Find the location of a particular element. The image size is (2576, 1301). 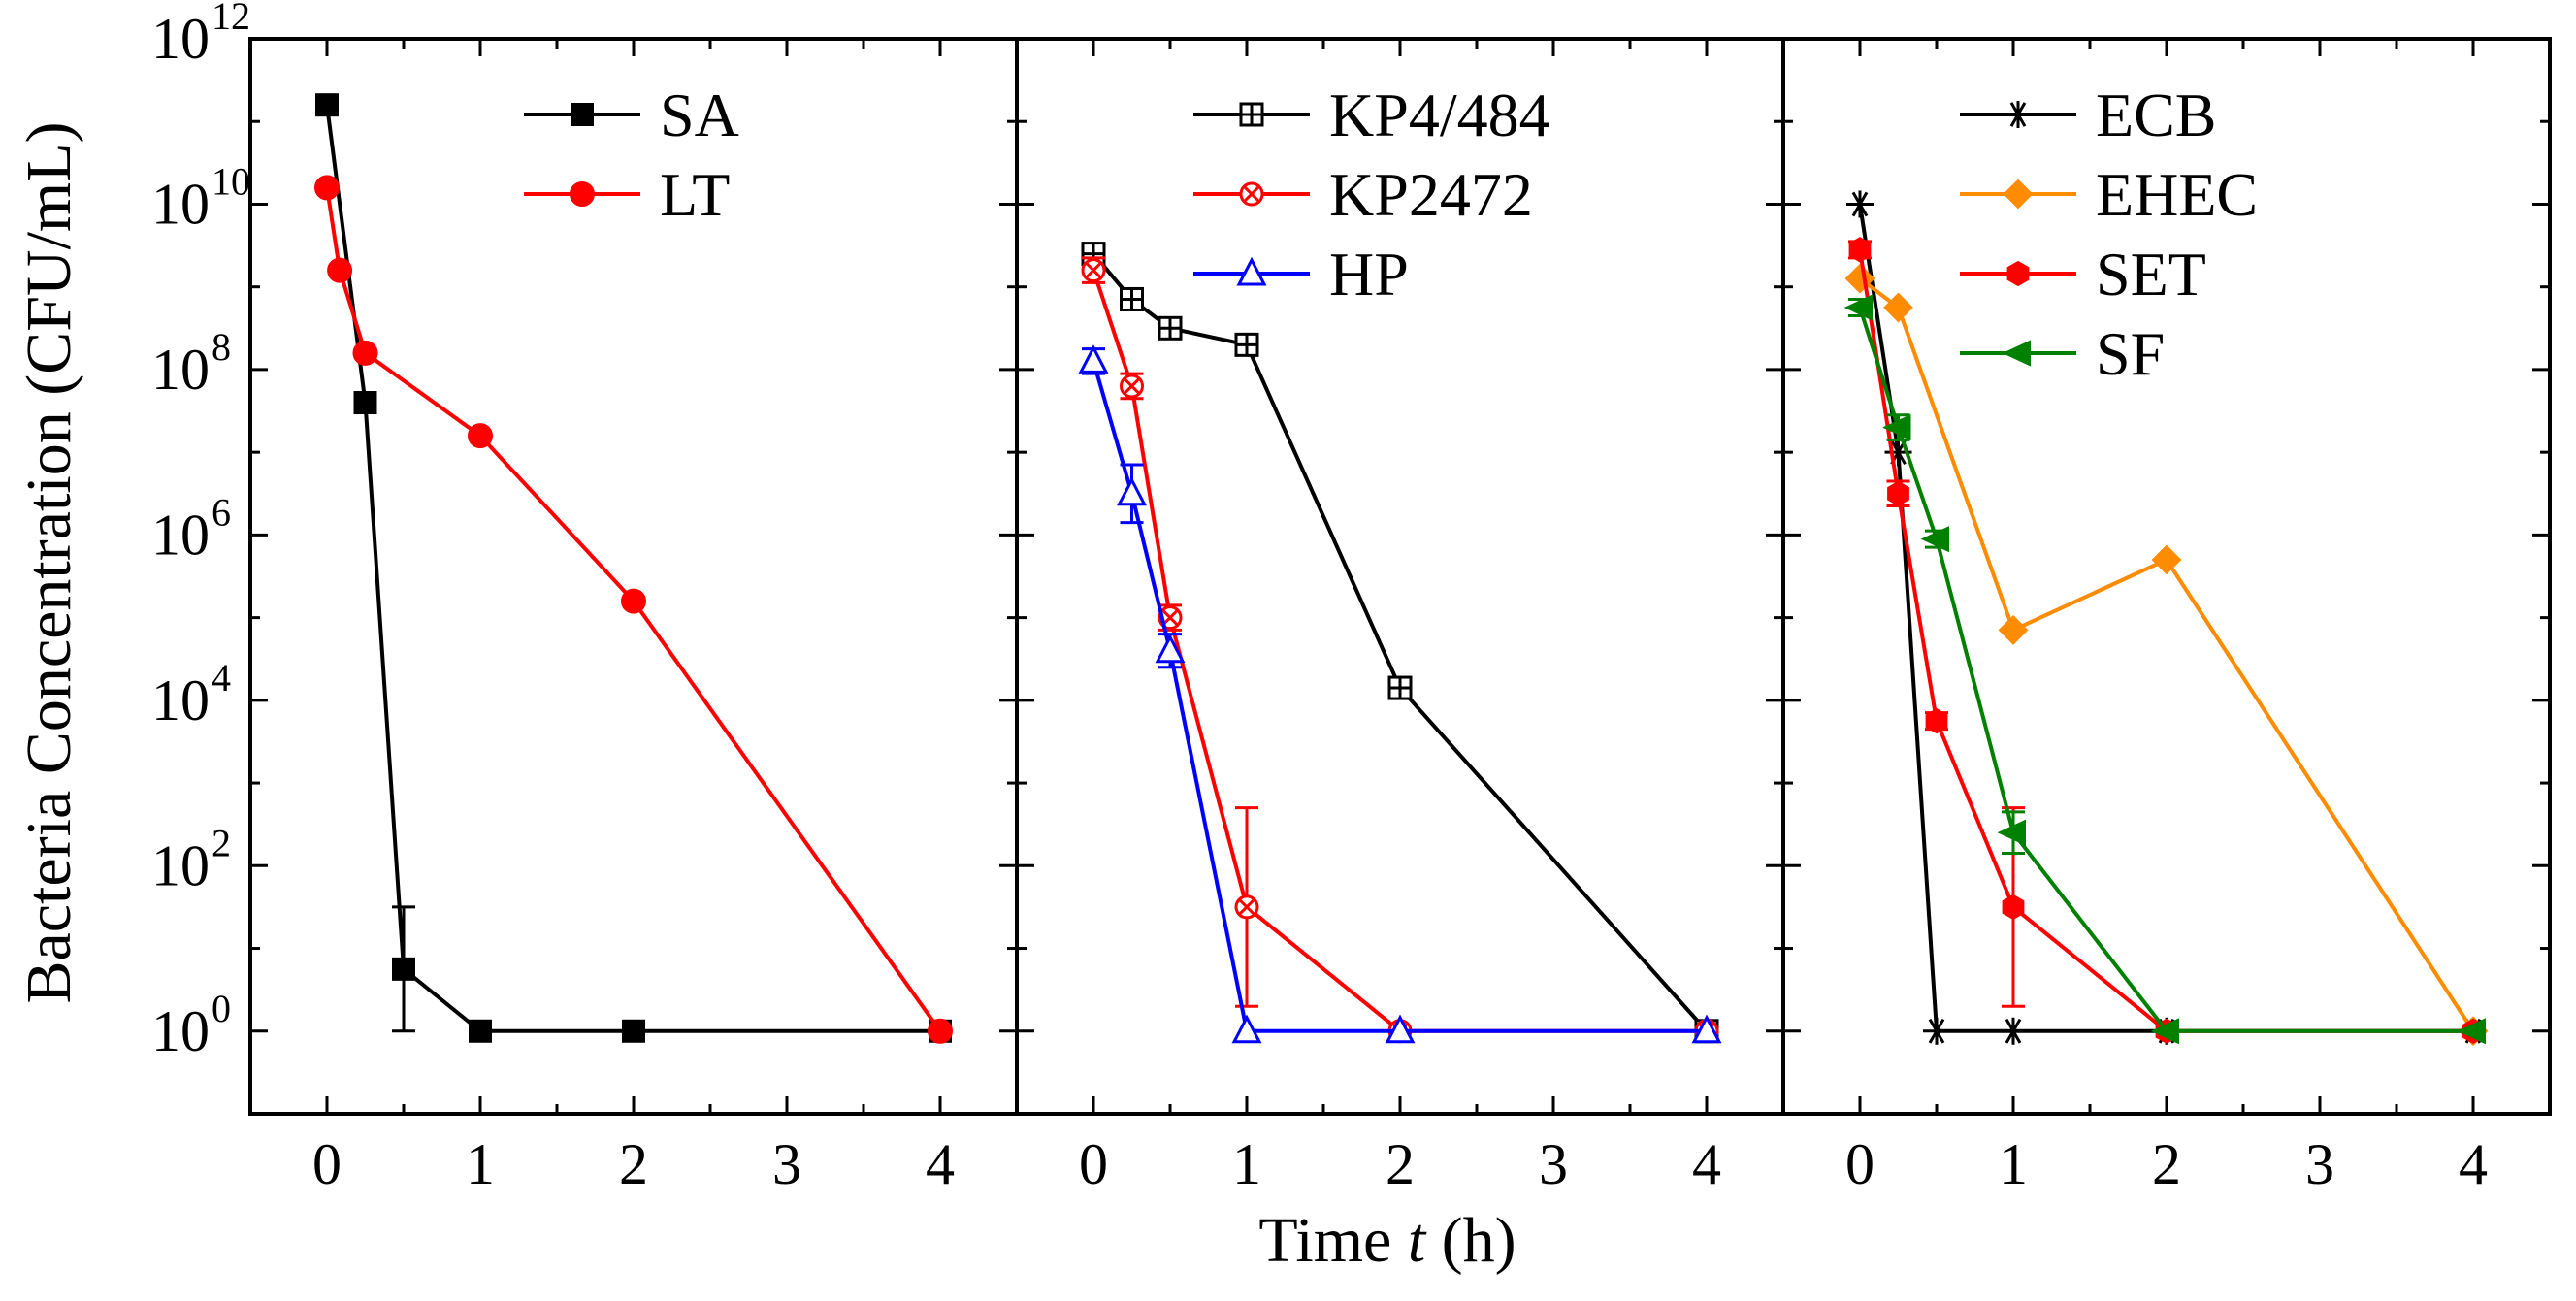

legend-label: EHEC is located at coordinates (2177, 195).